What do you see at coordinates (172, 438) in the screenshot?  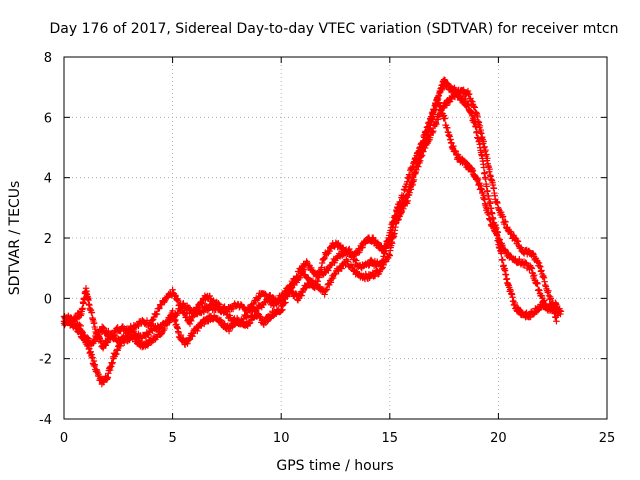 I see `x-tick-label: 5` at bounding box center [172, 438].